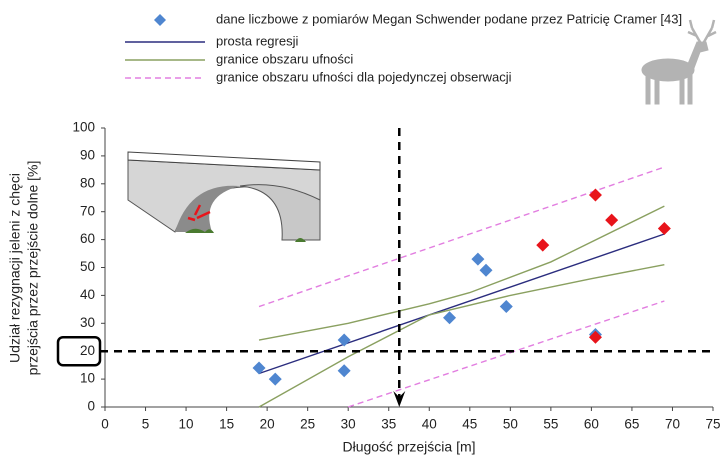 The width and height of the screenshot is (727, 458). What do you see at coordinates (87, 210) in the screenshot?
I see `y-tick-label: 70` at bounding box center [87, 210].